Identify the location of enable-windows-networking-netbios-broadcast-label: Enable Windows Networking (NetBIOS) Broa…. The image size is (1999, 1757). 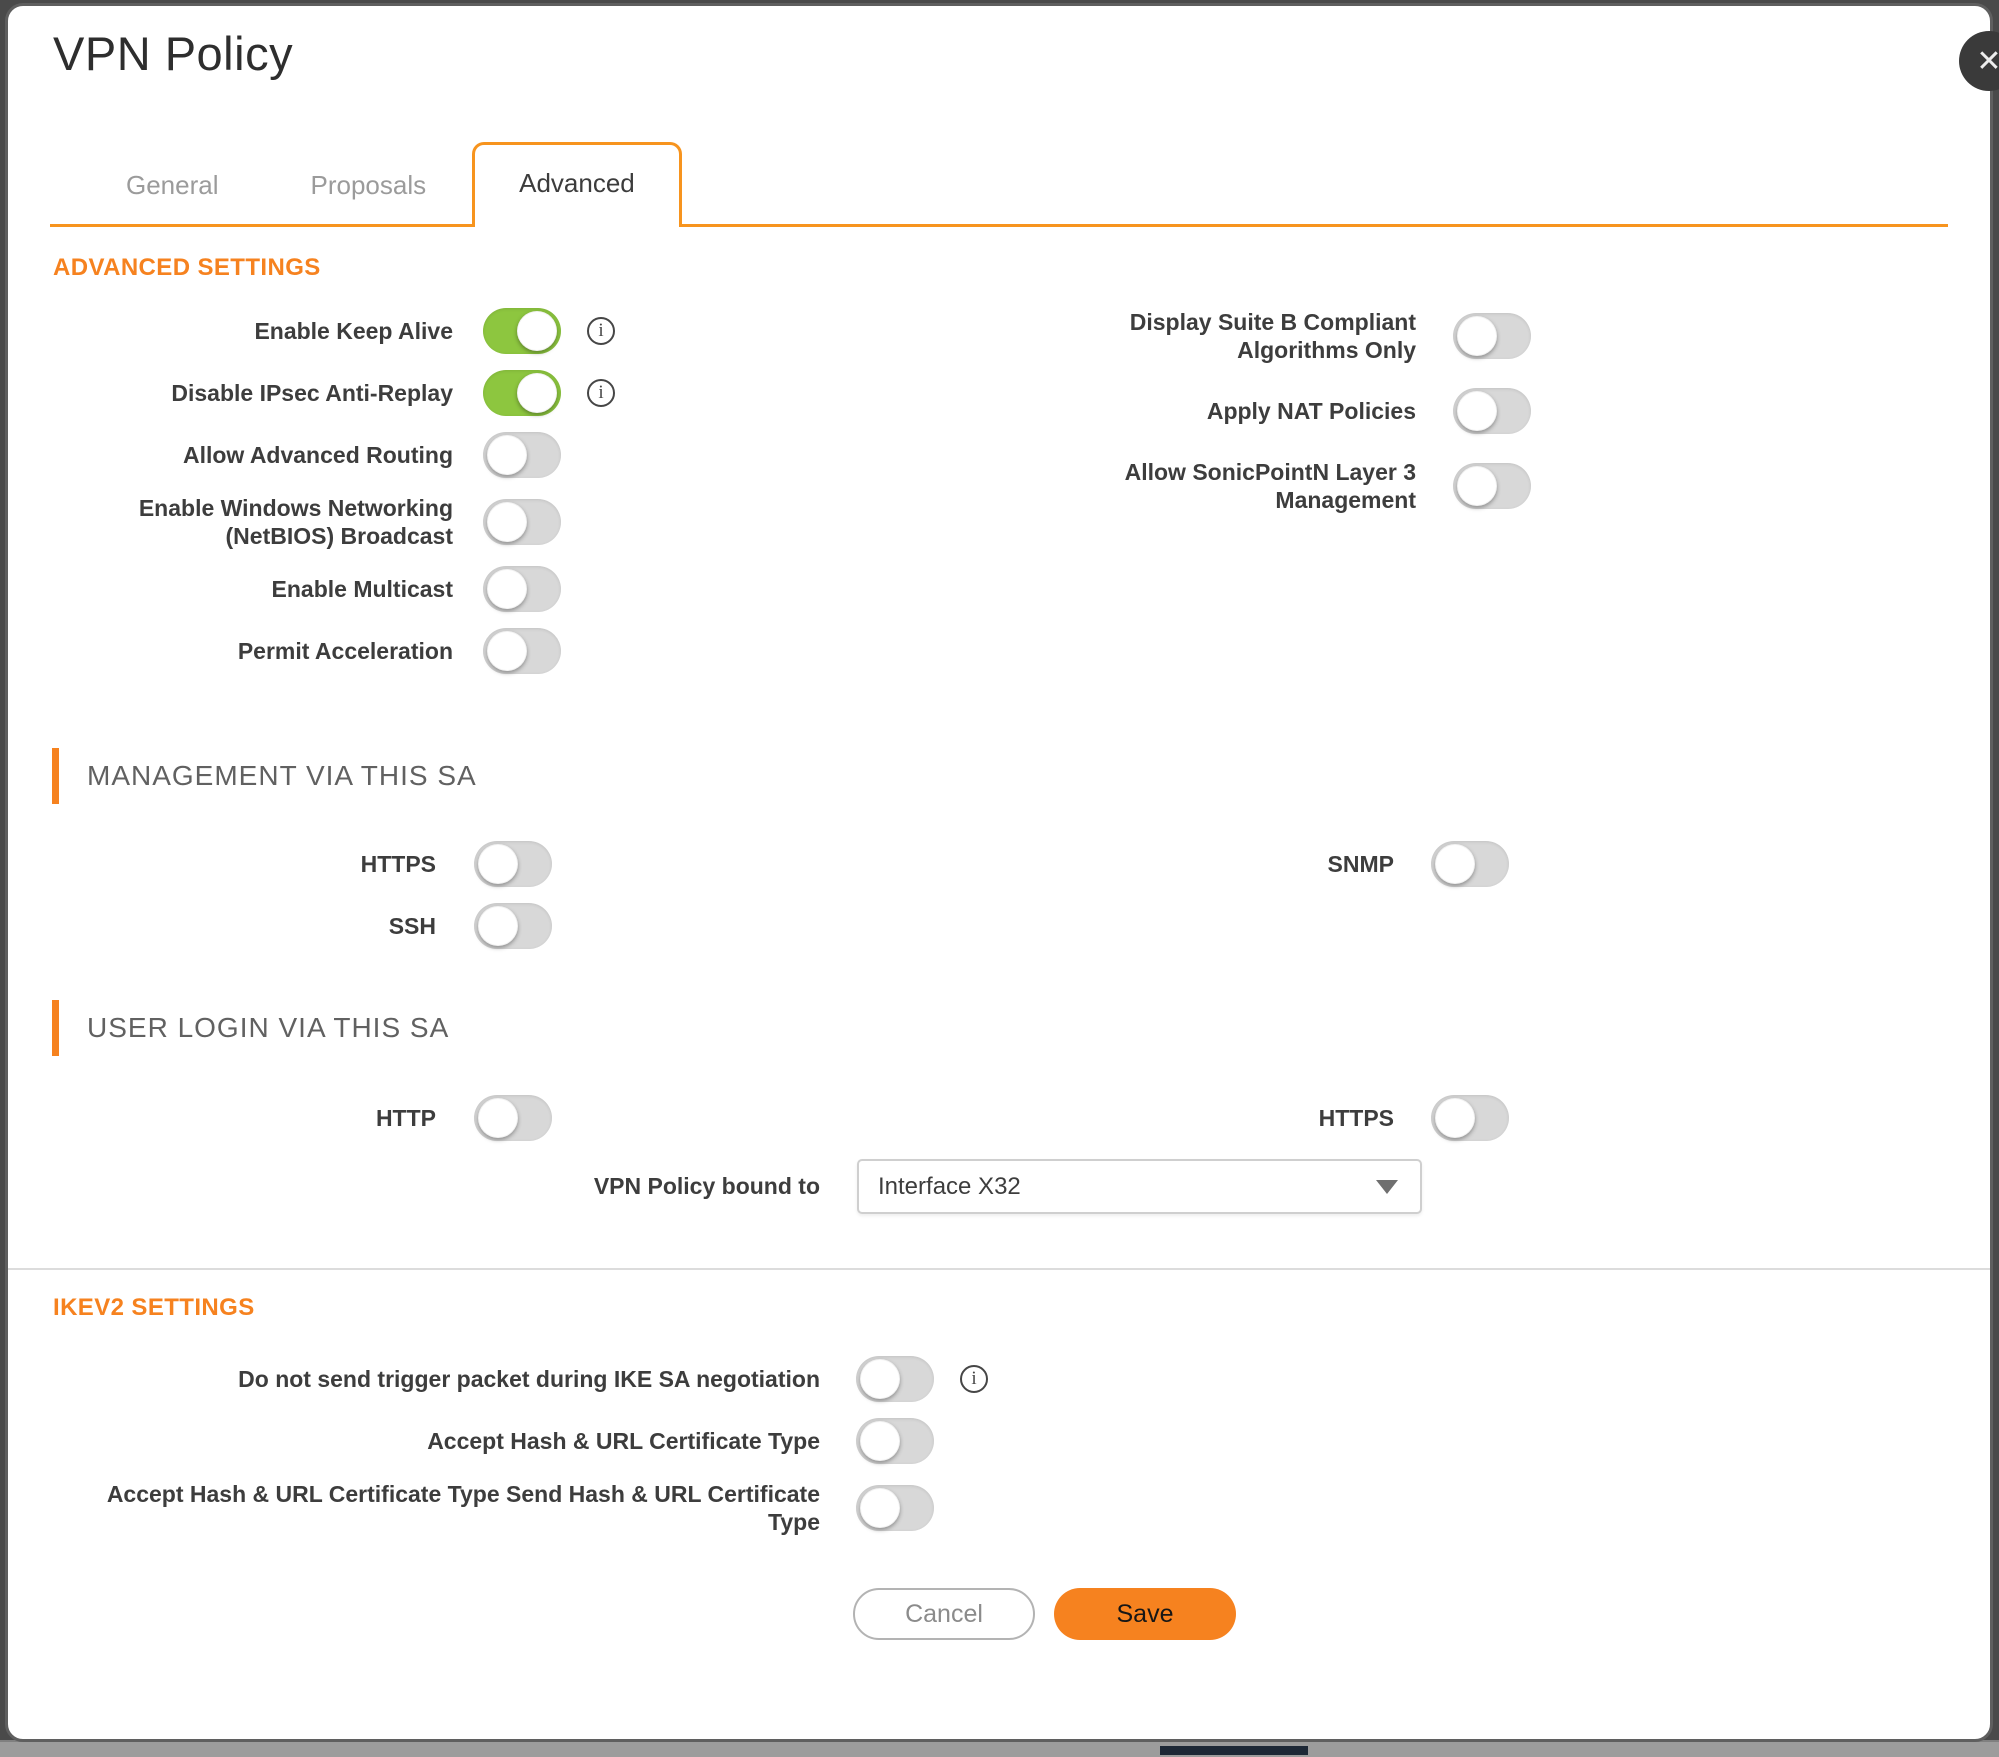
(295, 522).